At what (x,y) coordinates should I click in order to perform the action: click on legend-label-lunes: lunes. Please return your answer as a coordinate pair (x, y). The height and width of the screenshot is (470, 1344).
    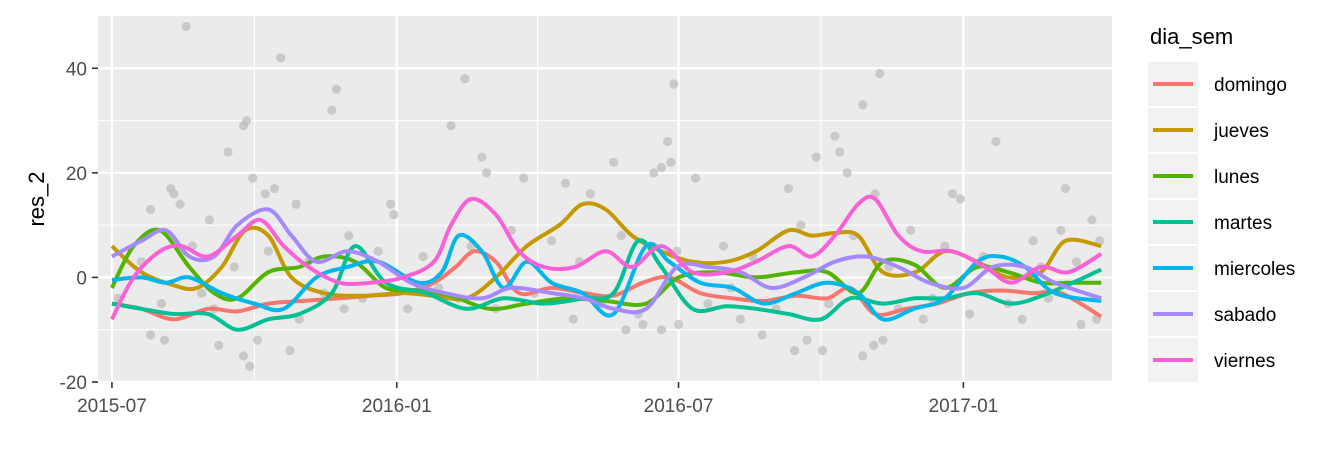
    Looking at the image, I should click on (1236, 177).